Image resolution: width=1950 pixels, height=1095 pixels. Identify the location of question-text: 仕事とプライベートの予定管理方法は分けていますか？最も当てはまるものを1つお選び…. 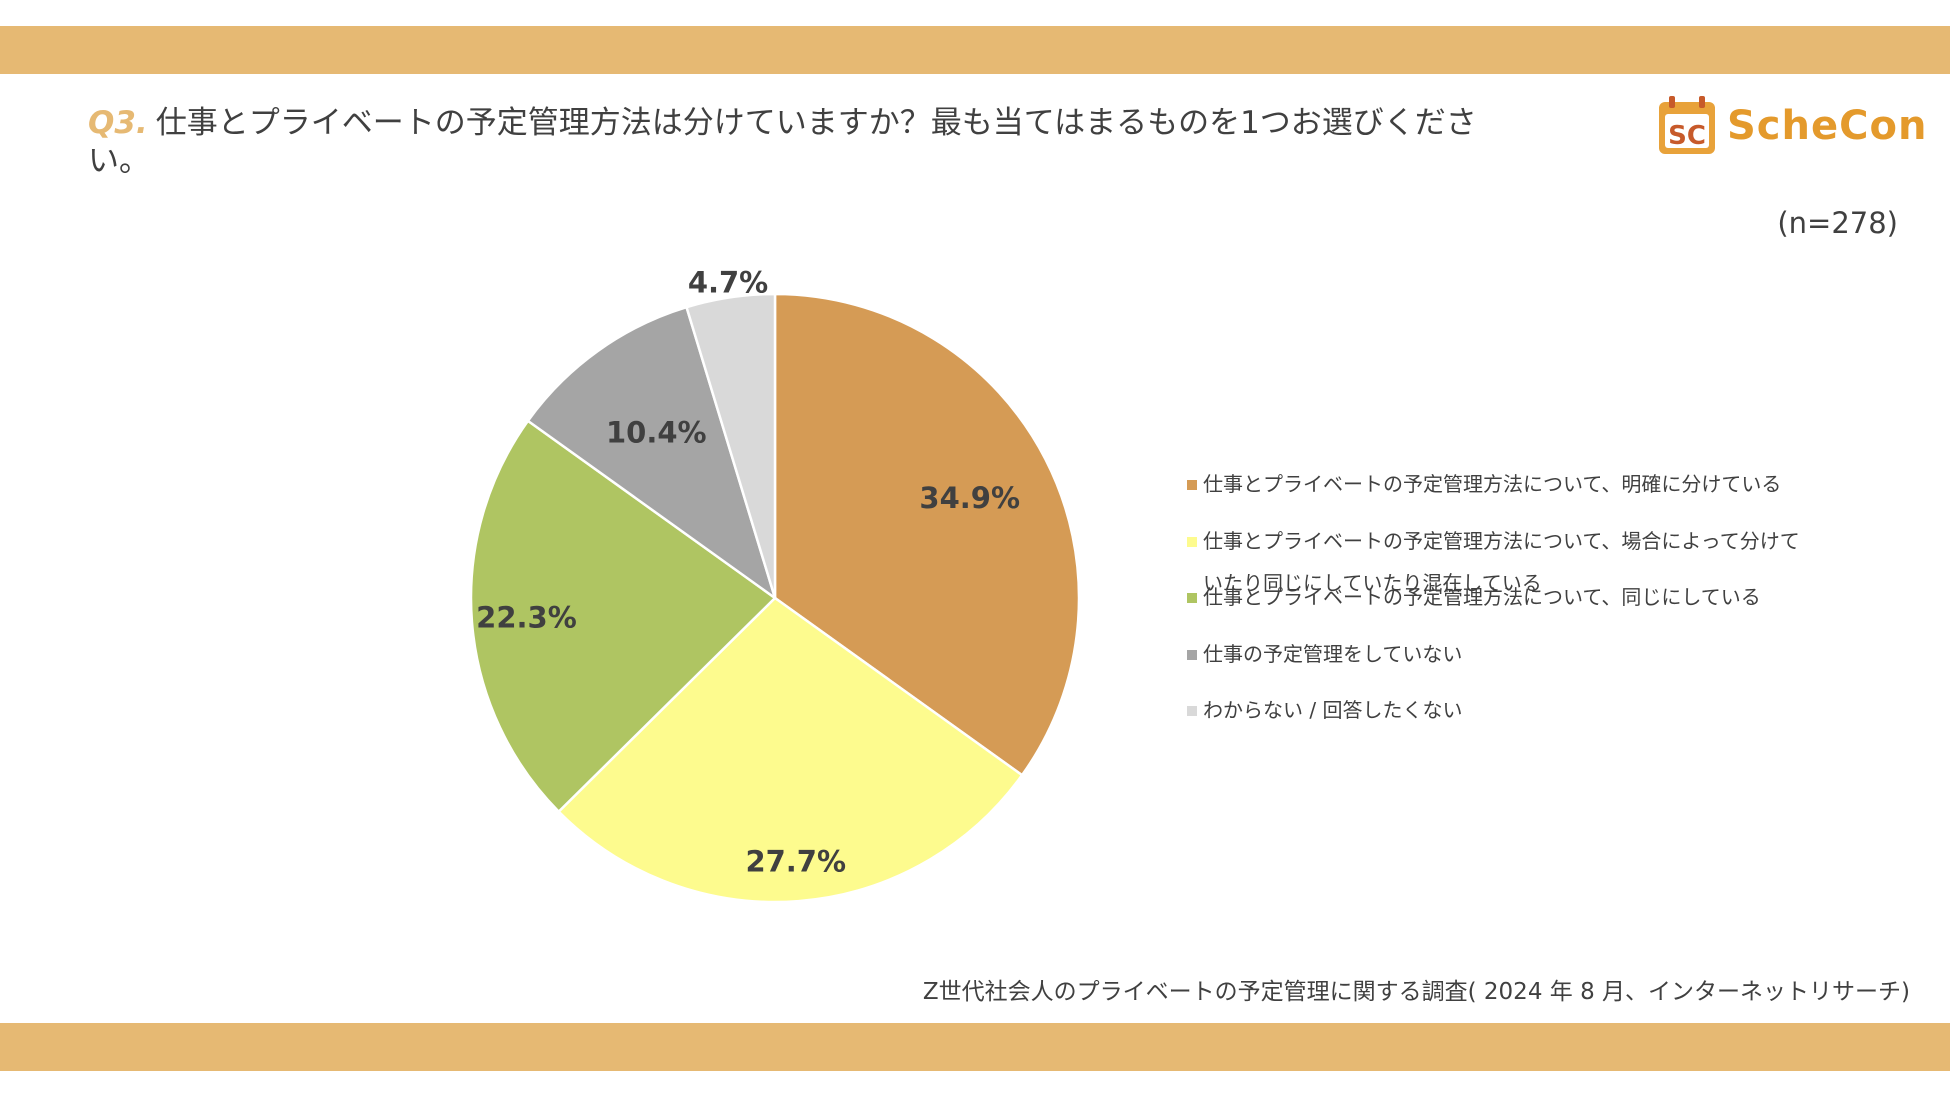
(782, 142).